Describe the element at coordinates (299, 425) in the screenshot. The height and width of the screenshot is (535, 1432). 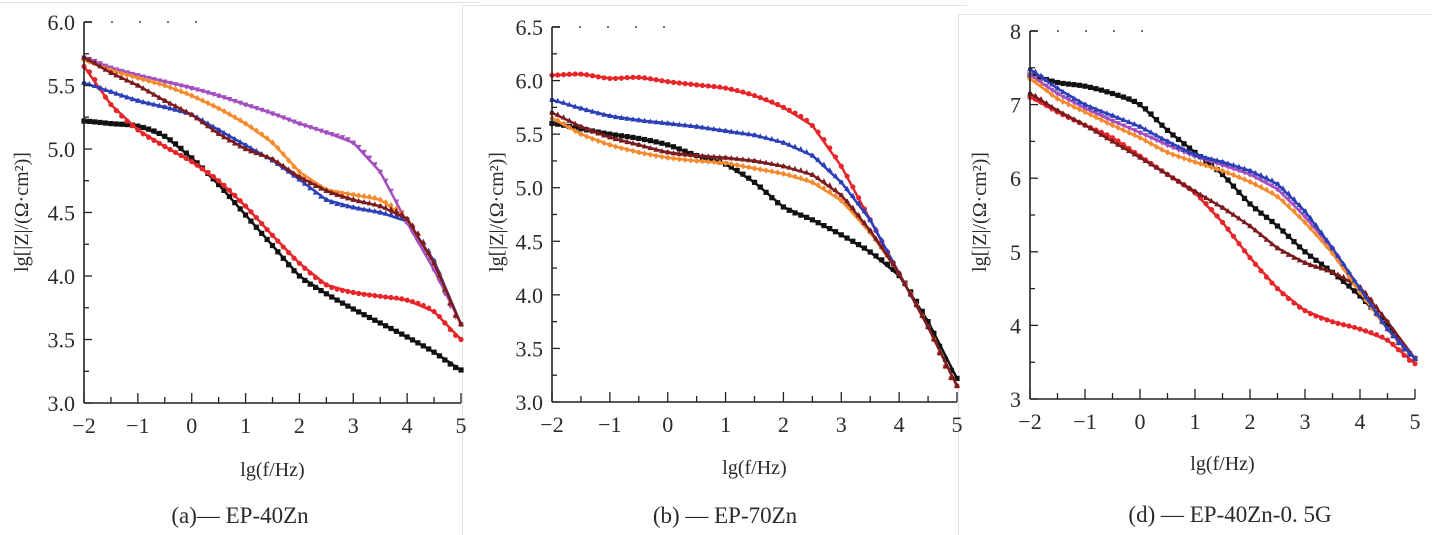
I see `x-tick-label: 2` at that location.